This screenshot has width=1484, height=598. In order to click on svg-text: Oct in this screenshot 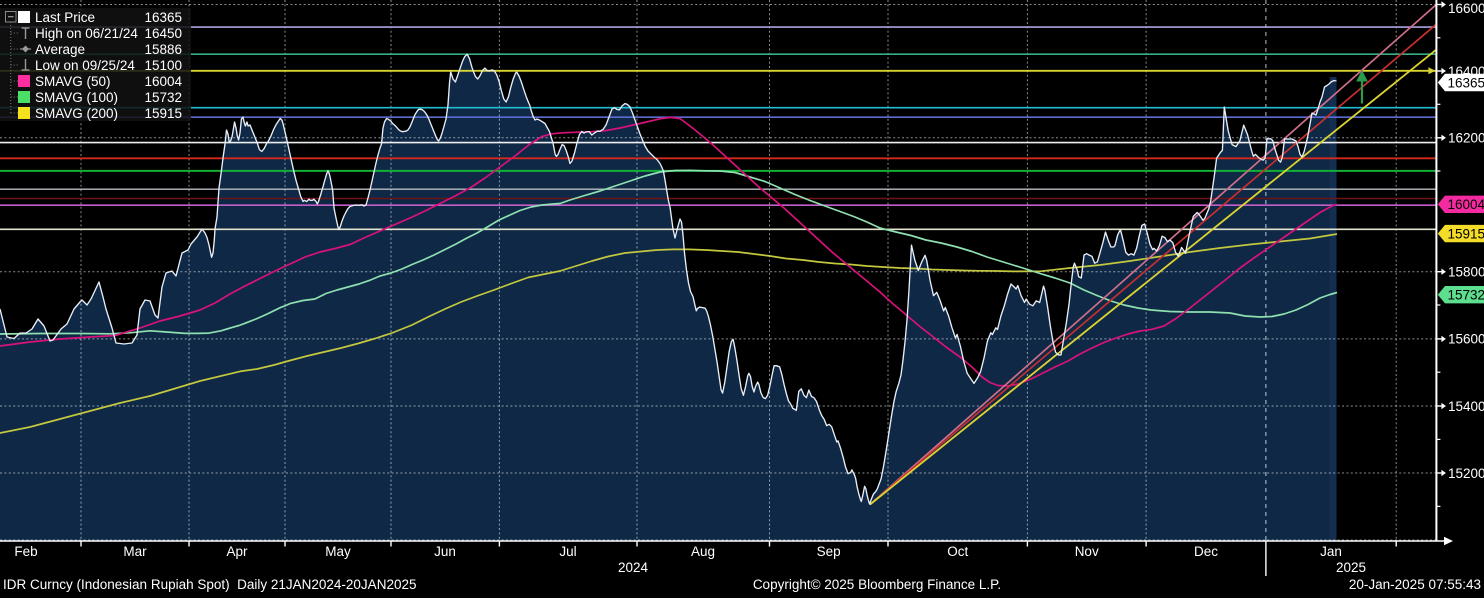, I will do `click(957, 551)`.